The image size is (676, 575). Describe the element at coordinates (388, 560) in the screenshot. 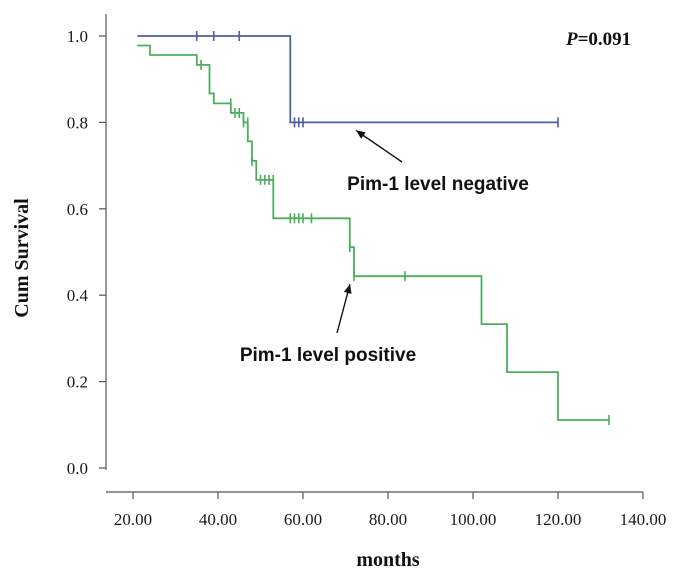

I see `x-axis-title: months` at that location.